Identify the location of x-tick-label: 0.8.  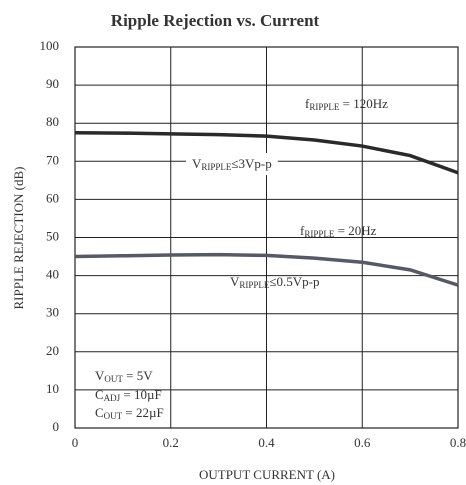
(458, 442).